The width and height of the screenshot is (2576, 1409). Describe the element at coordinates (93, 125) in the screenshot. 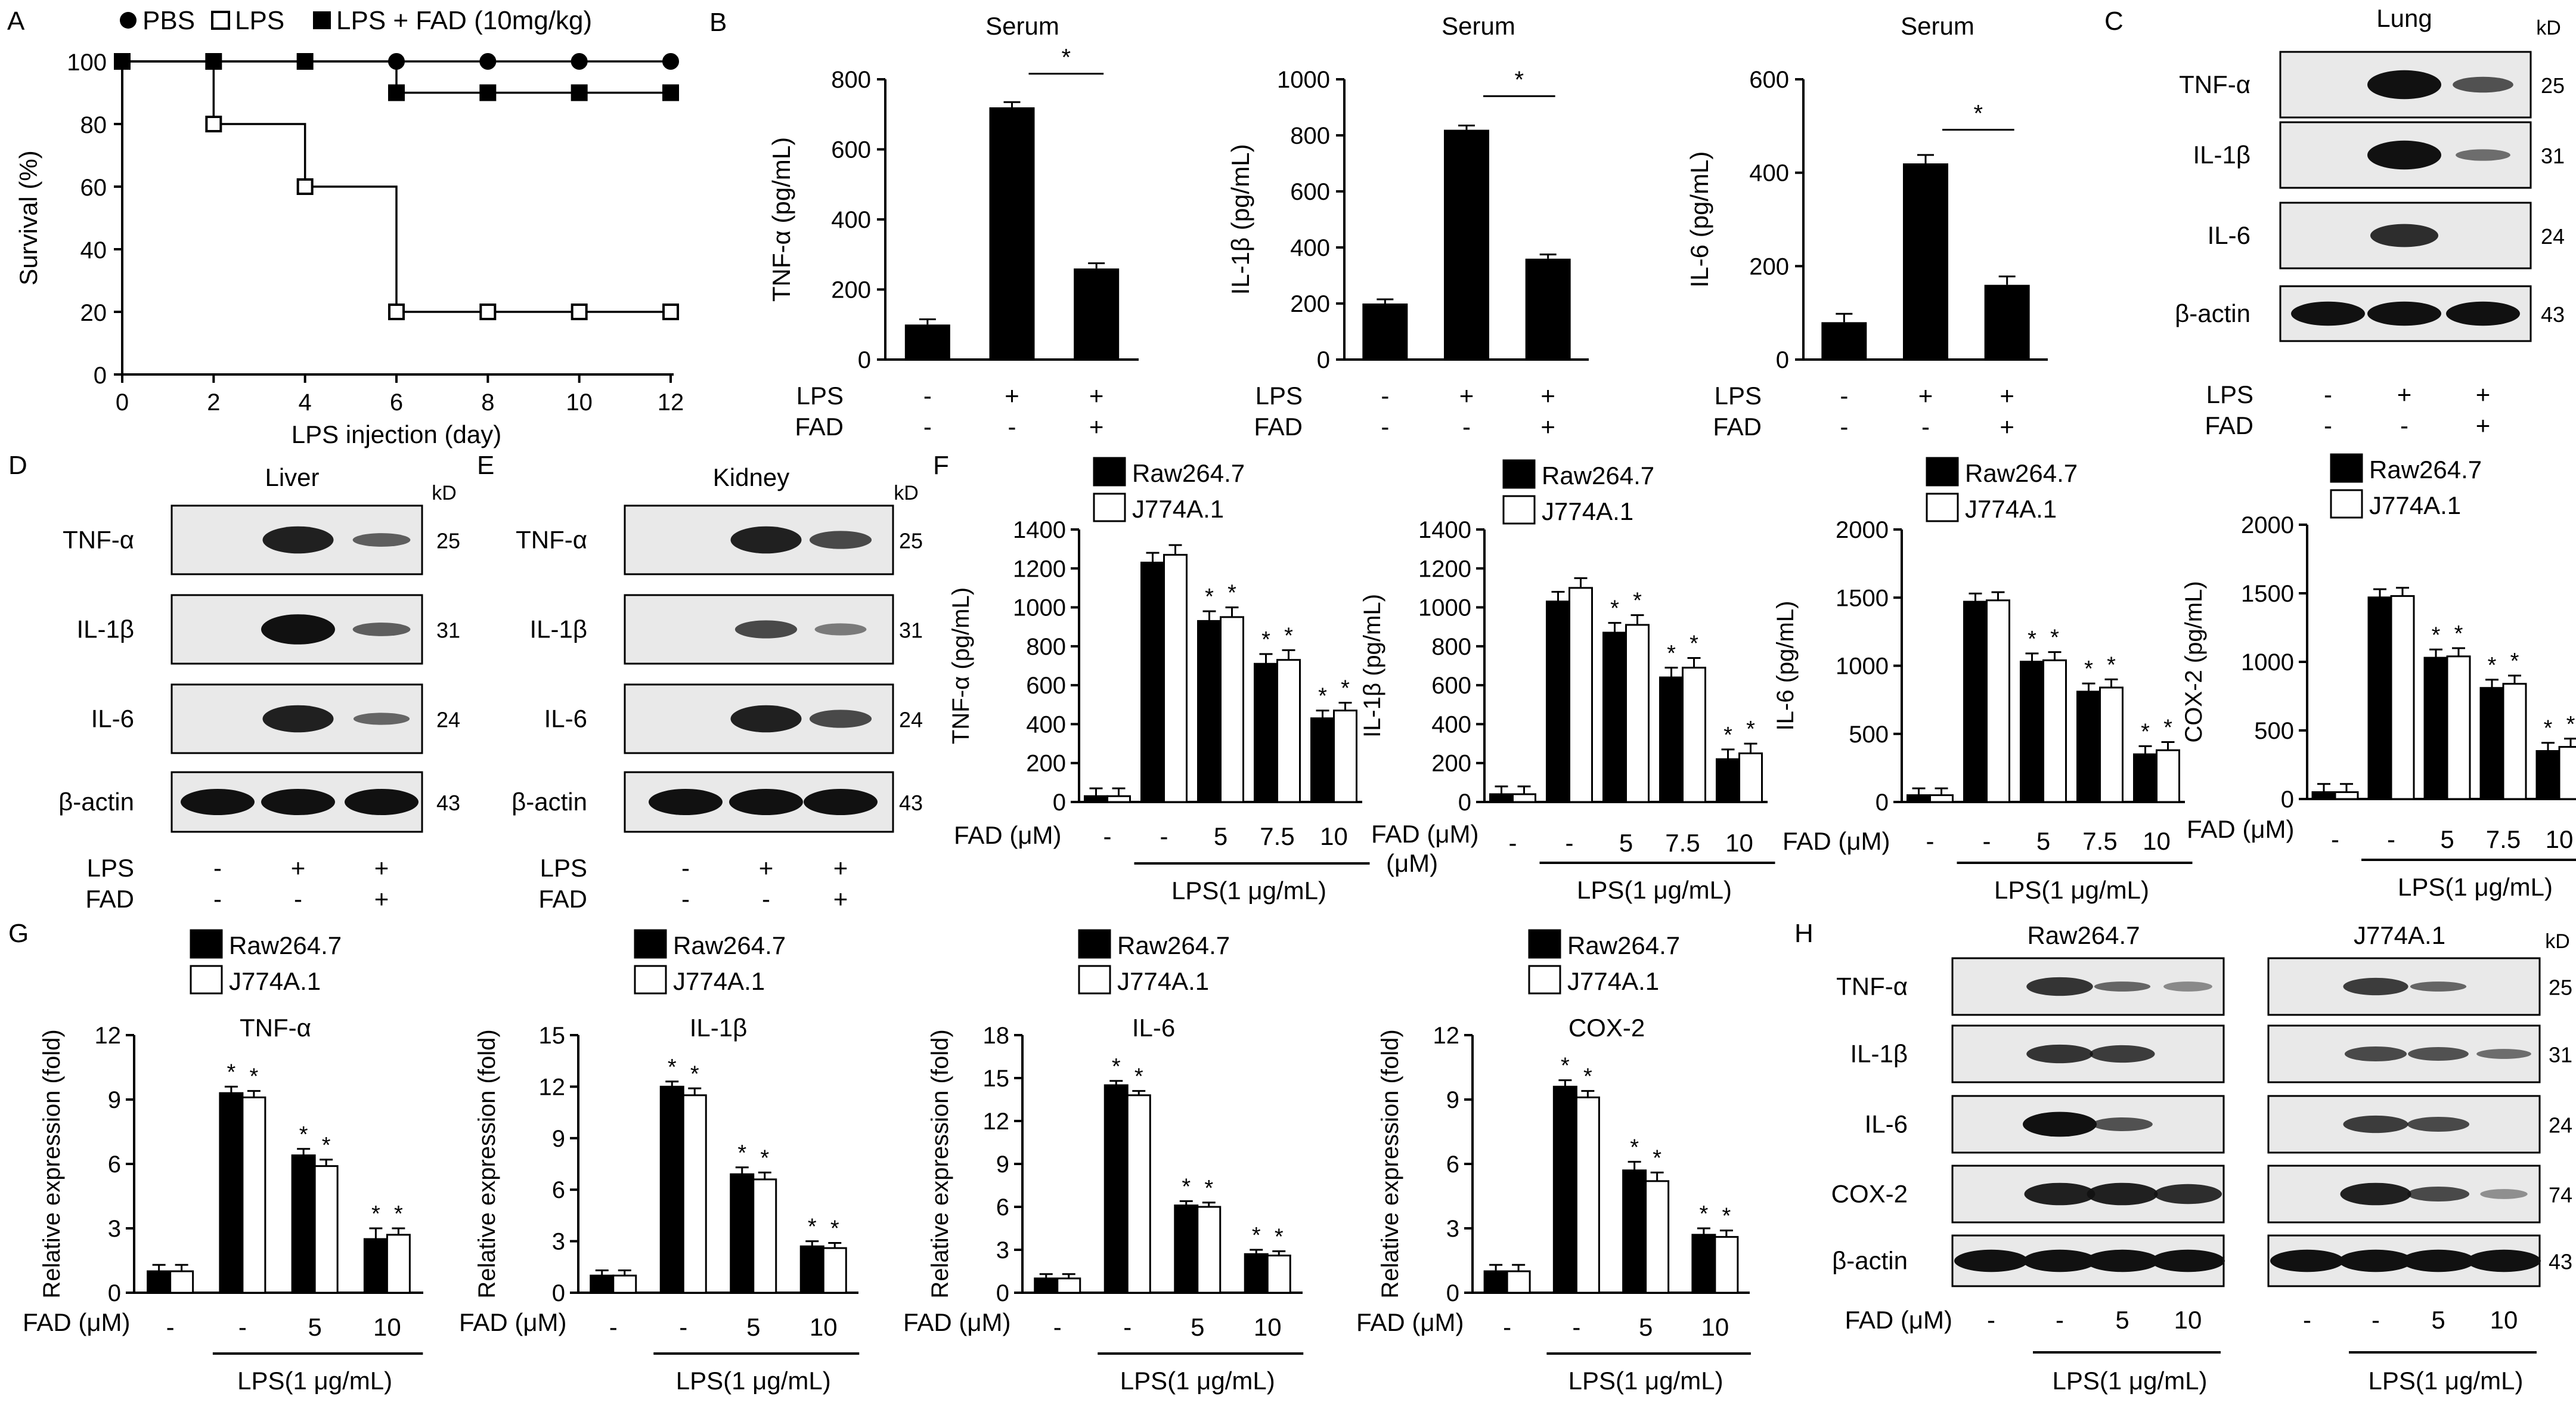

I see `y-tick-label: 80` at that location.